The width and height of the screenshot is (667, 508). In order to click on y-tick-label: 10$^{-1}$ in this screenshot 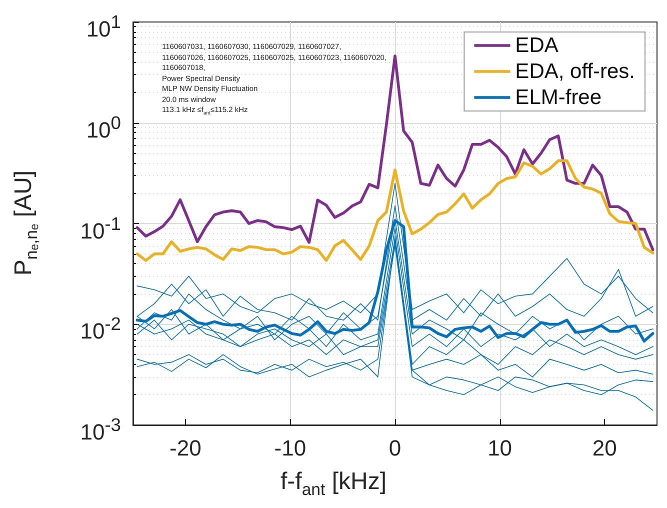, I will do `click(100, 228)`.